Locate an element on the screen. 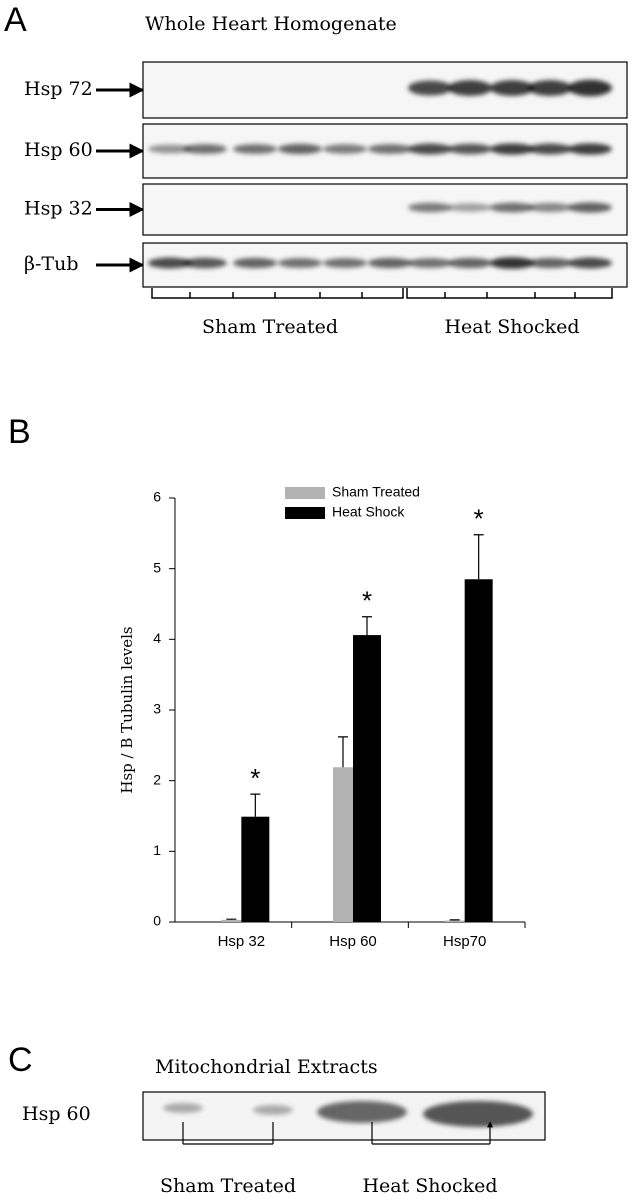 Image resolution: width=632 pixels, height=1200 pixels. legend-label: Sham Treated is located at coordinates (376, 492).